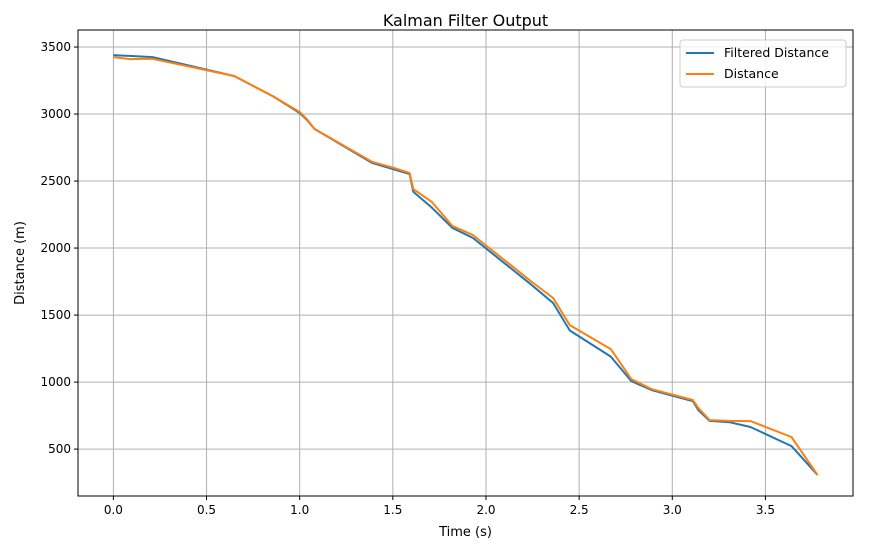 The image size is (869, 552). I want to click on y-tick-label: 3500, so click(55, 47).